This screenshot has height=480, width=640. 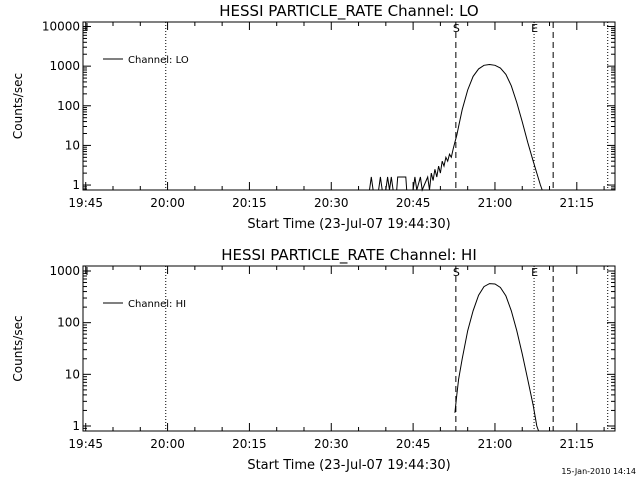 What do you see at coordinates (598, 471) in the screenshot?
I see `timestamp-label: 15-Jan-2010 14:14` at bounding box center [598, 471].